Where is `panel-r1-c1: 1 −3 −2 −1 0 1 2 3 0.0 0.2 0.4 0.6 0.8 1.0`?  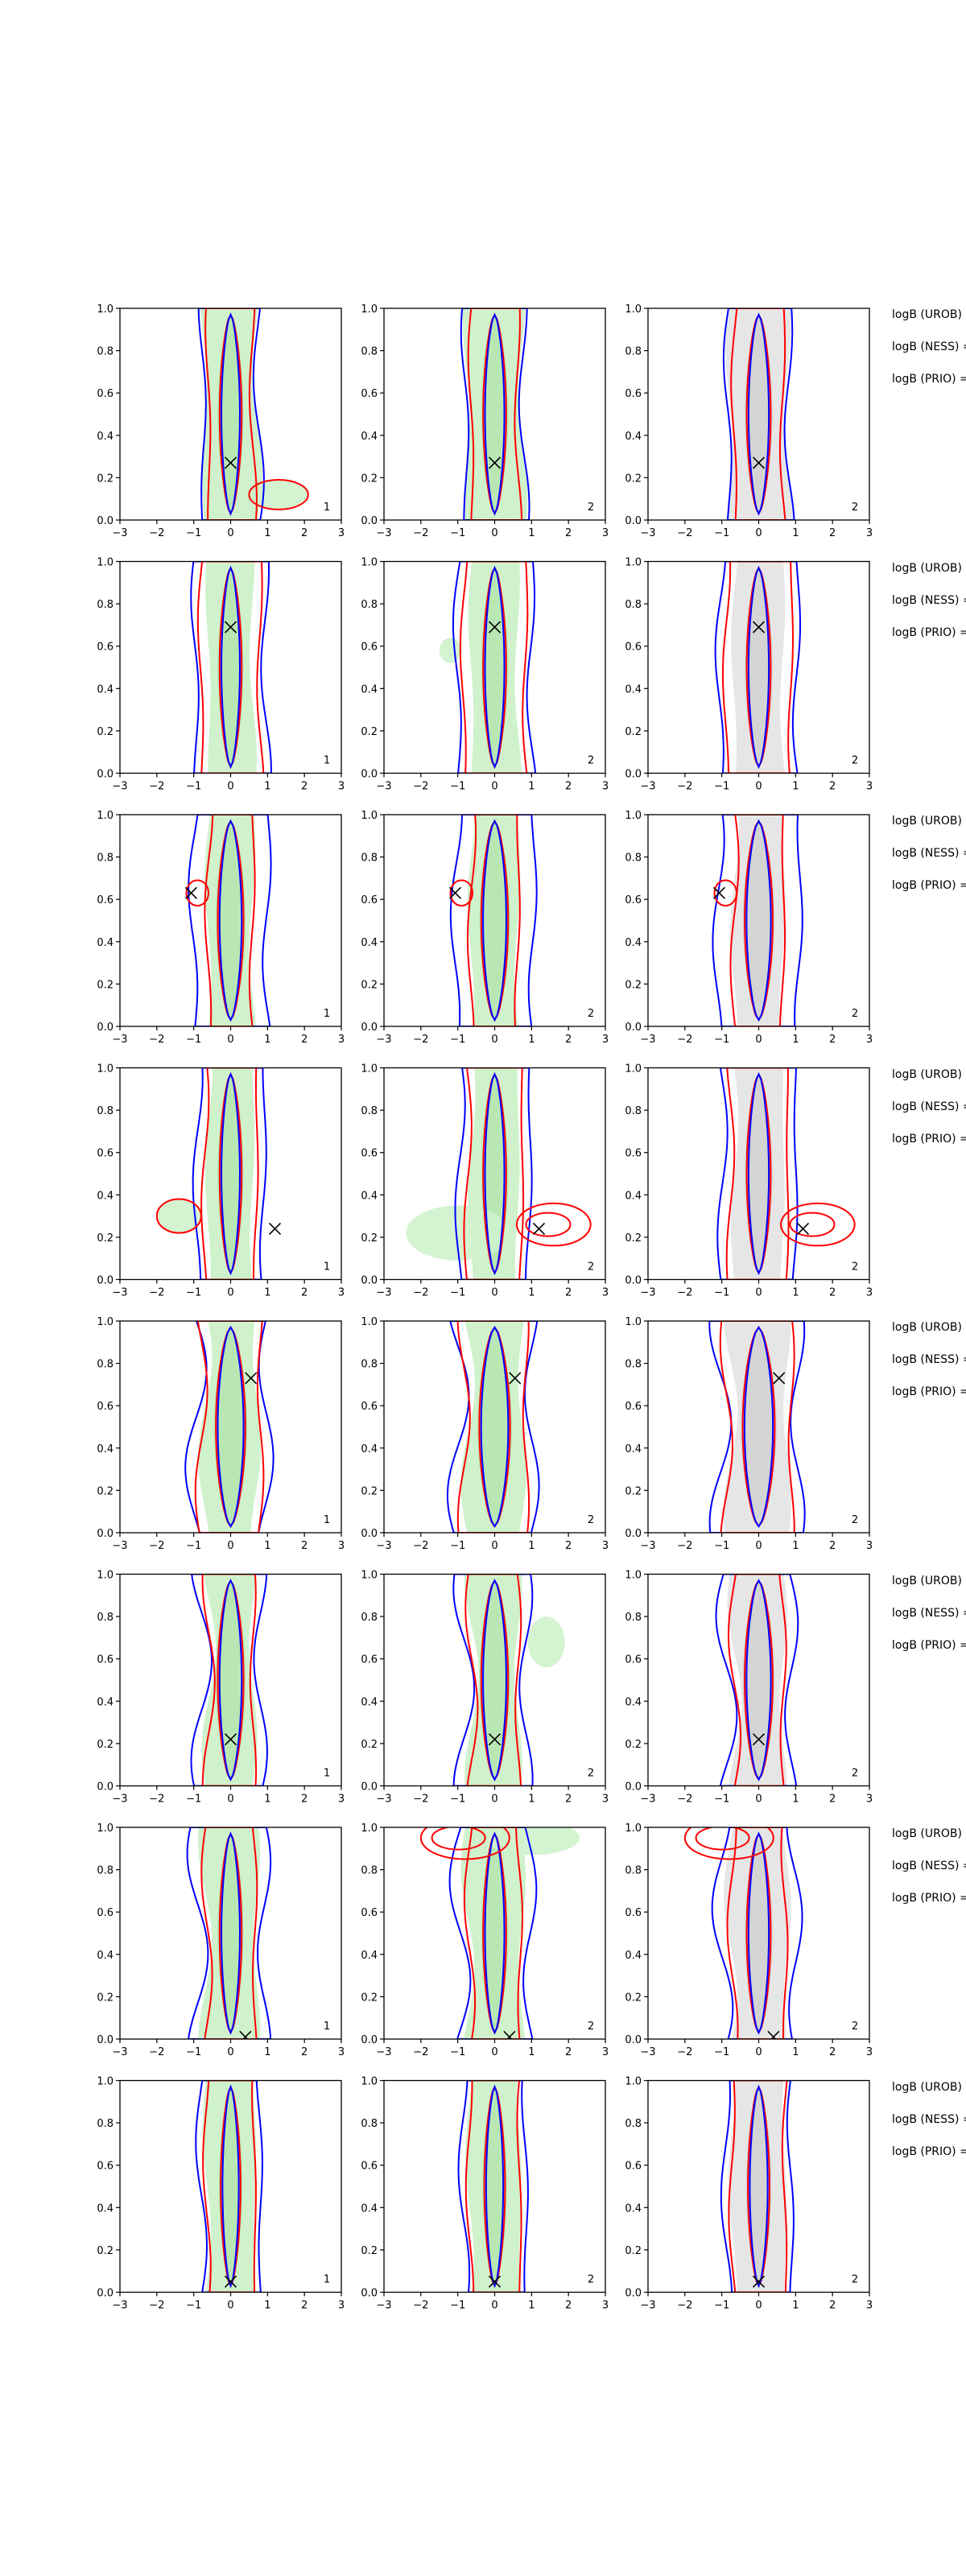 panel-r1-c1: 1 −3 −2 −1 0 1 2 3 0.0 0.2 0.4 0.6 0.8 1.0 is located at coordinates (221, 421).